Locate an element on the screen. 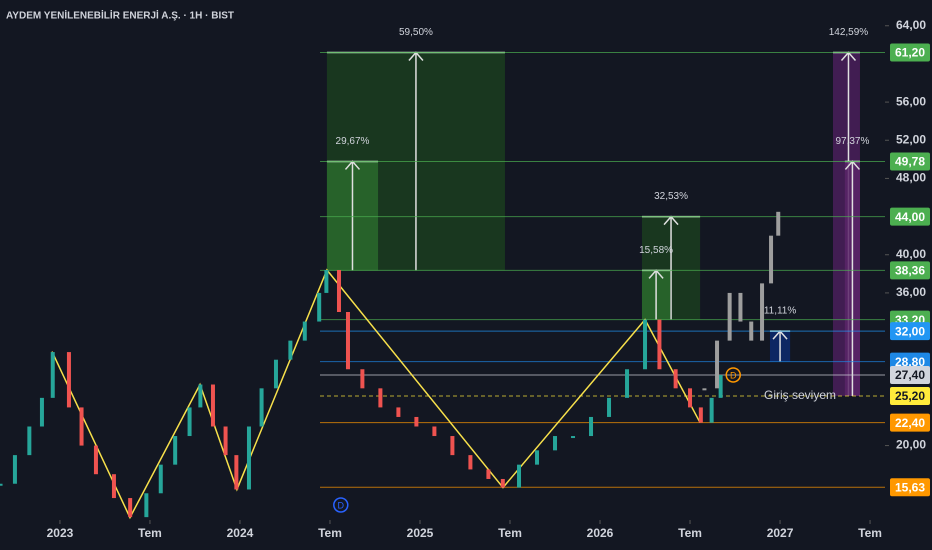 This screenshot has height=550, width=932. y-tick-label: 36,00 is located at coordinates (911, 292).